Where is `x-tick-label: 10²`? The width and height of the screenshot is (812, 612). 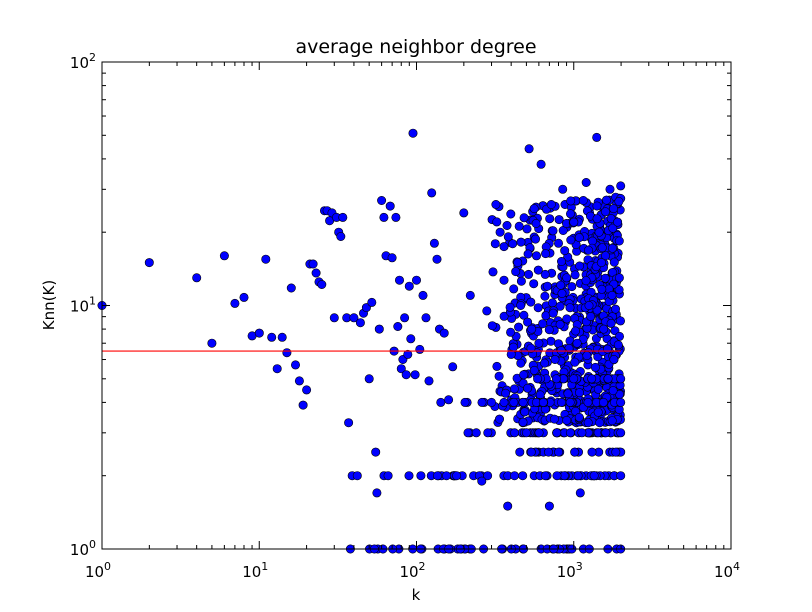
x-tick-label: 10² is located at coordinates (412, 570).